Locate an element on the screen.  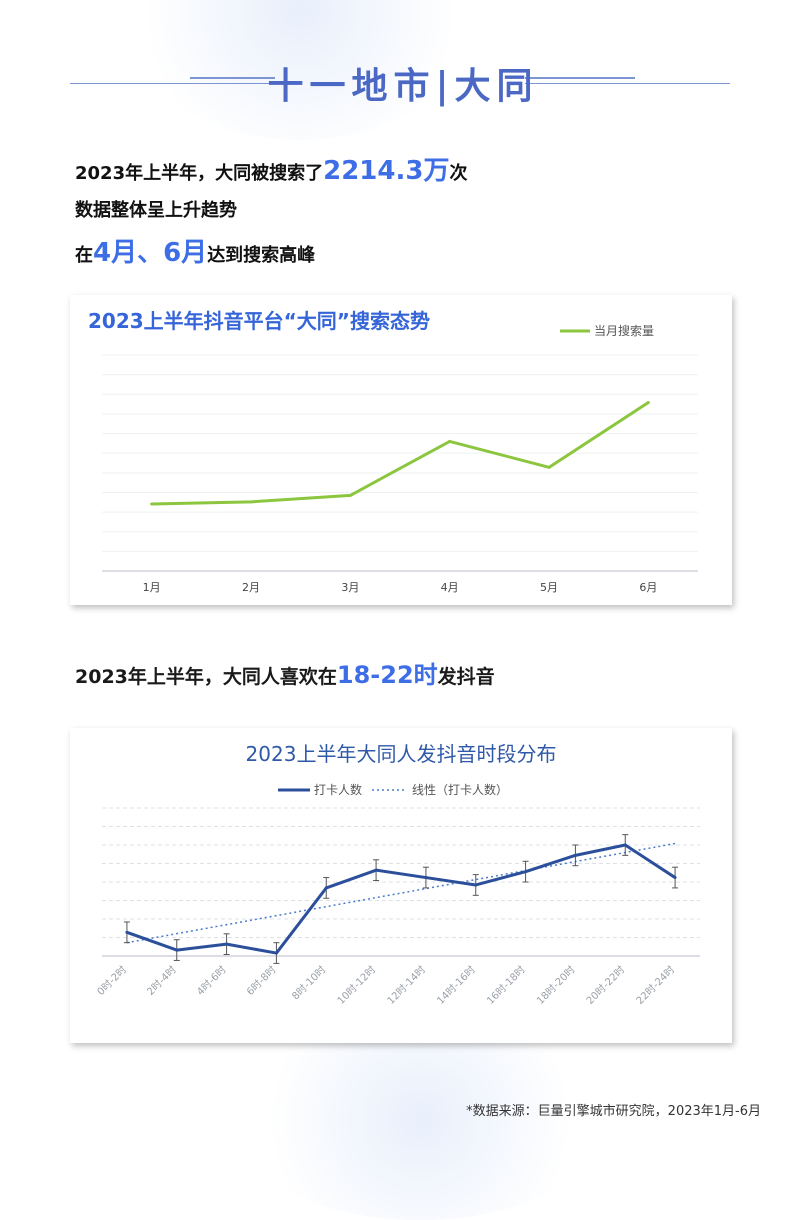
x-tick-label: 4月 is located at coordinates (450, 587).